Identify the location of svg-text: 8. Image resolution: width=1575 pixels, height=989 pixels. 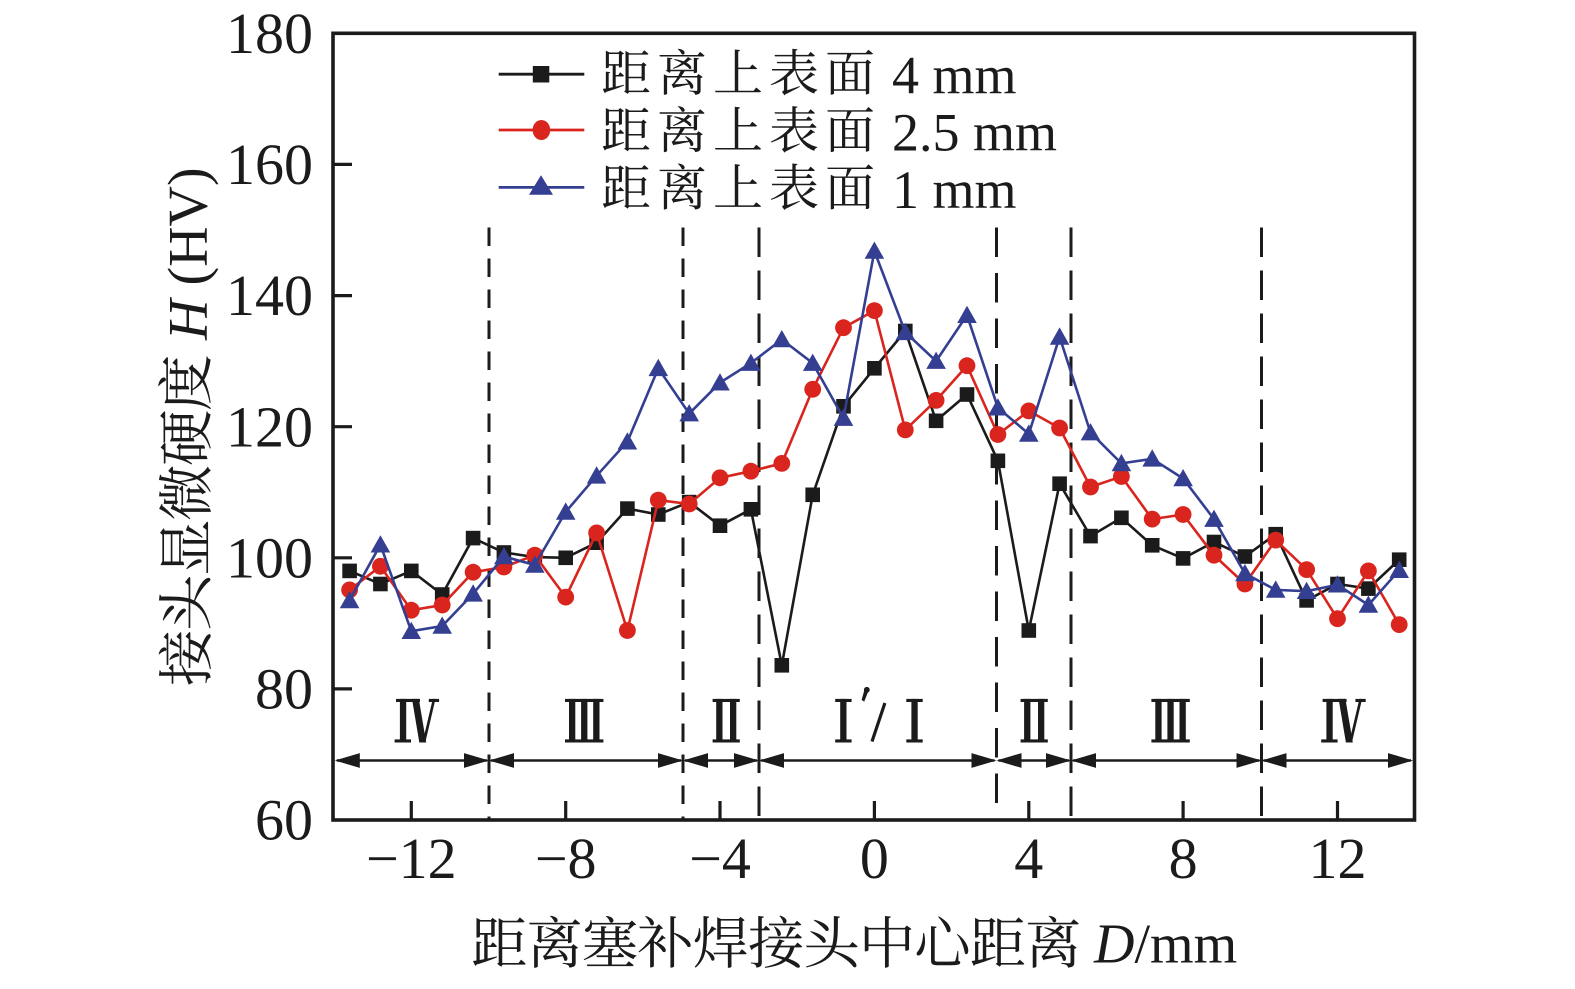
(1183, 858).